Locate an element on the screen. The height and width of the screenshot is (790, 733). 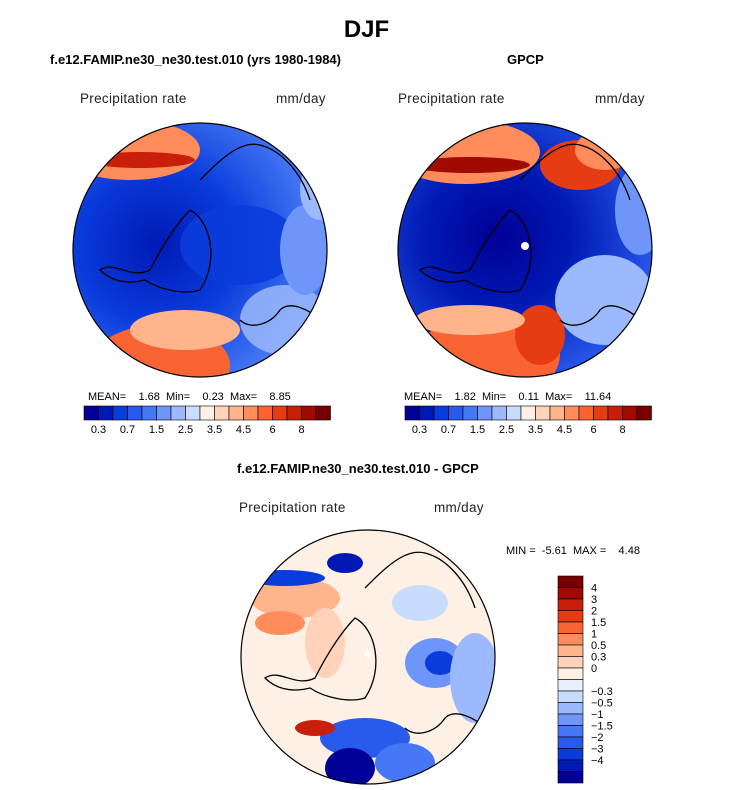
panel-1-mean: 1.68 is located at coordinates (149, 397).